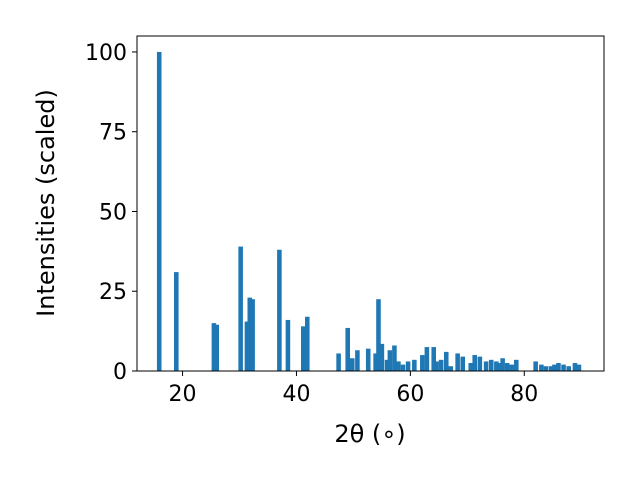 The image size is (640, 485). What do you see at coordinates (106, 53) in the screenshot?
I see `y-tick-label: 100` at bounding box center [106, 53].